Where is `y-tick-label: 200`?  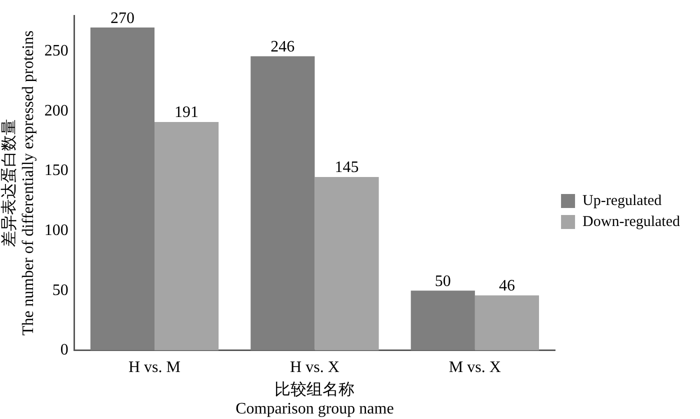 y-tick-label: 200 is located at coordinates (56, 111).